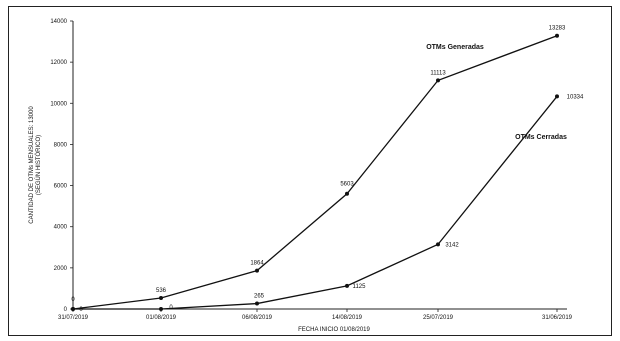 Image resolution: width=620 pixels, height=341 pixels. I want to click on y-tick-label: 4000, so click(61, 228).